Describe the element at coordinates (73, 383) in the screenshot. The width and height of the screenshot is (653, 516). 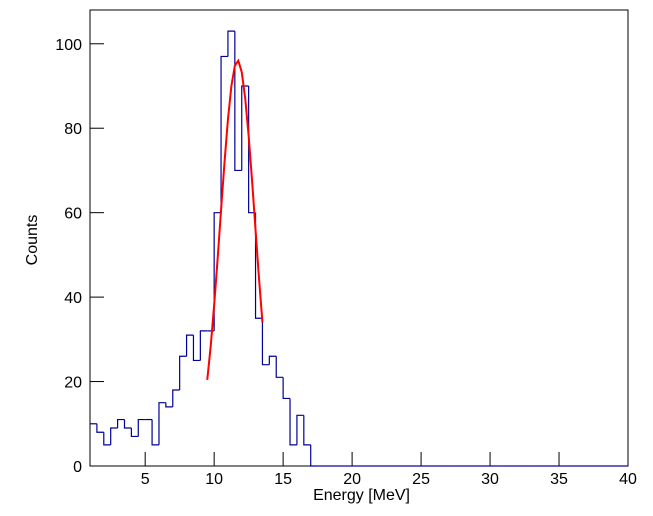
I see `y-tick-label: 20` at that location.